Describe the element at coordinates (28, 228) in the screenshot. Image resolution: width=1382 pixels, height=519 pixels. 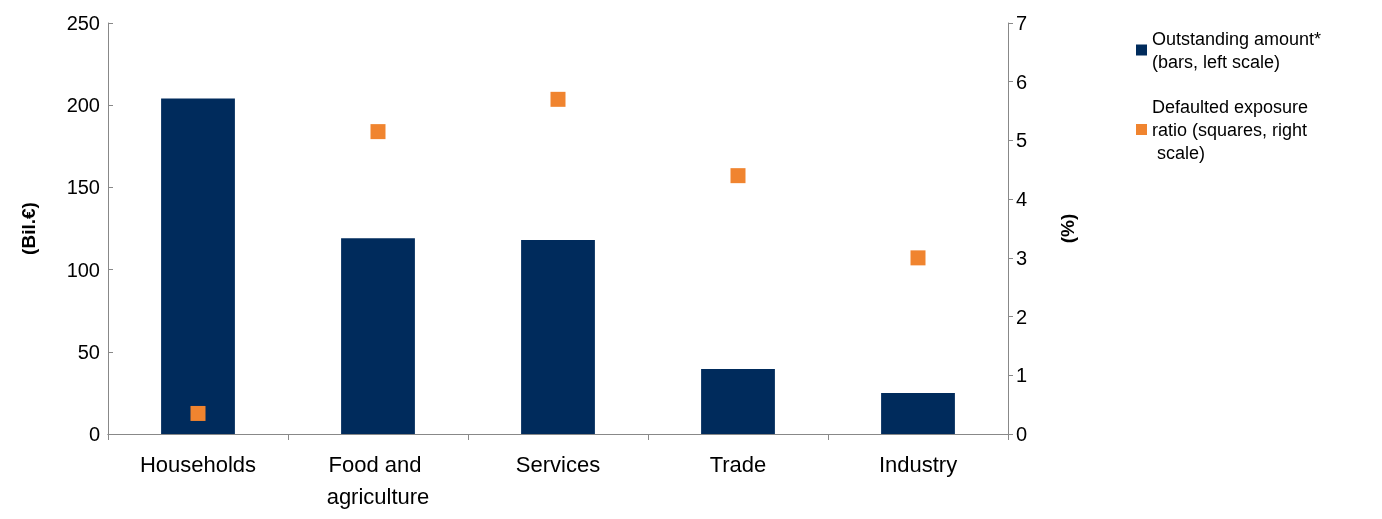
I see `y-axis-title: (Bil.€)` at that location.